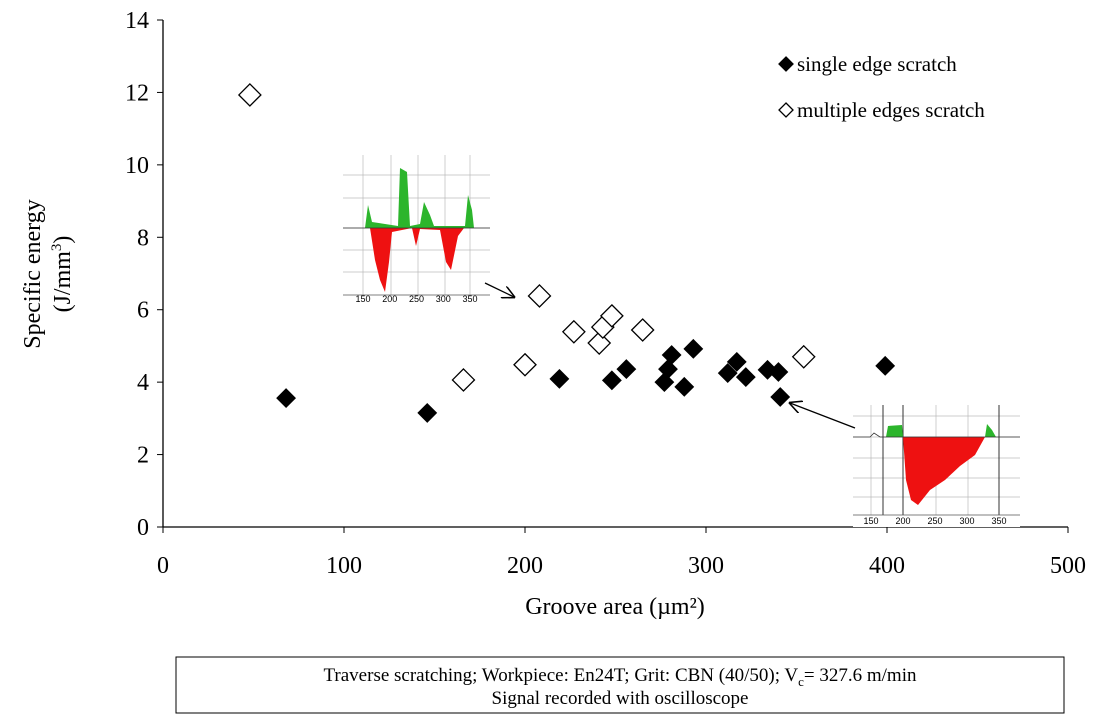  Describe the element at coordinates (860, 675) in the screenshot. I see `note-text: = 327.6 m/min` at that location.